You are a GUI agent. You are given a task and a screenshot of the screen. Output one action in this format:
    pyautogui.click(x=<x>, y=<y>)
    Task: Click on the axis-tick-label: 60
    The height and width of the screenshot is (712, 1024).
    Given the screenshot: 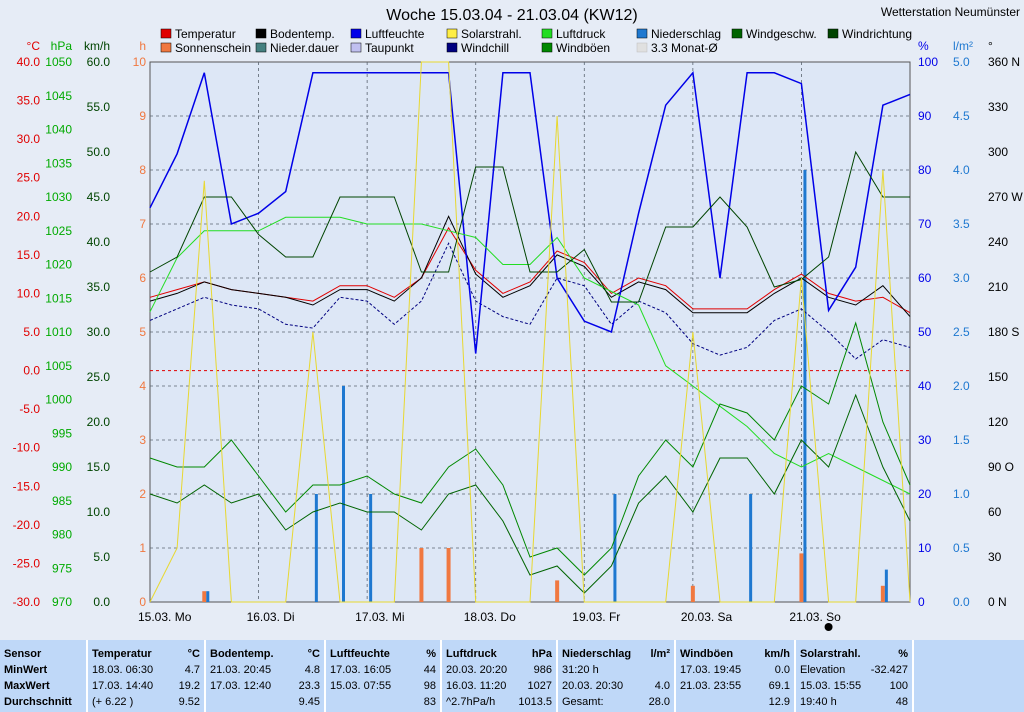 What is the action you would take?
    pyautogui.click(x=995, y=512)
    